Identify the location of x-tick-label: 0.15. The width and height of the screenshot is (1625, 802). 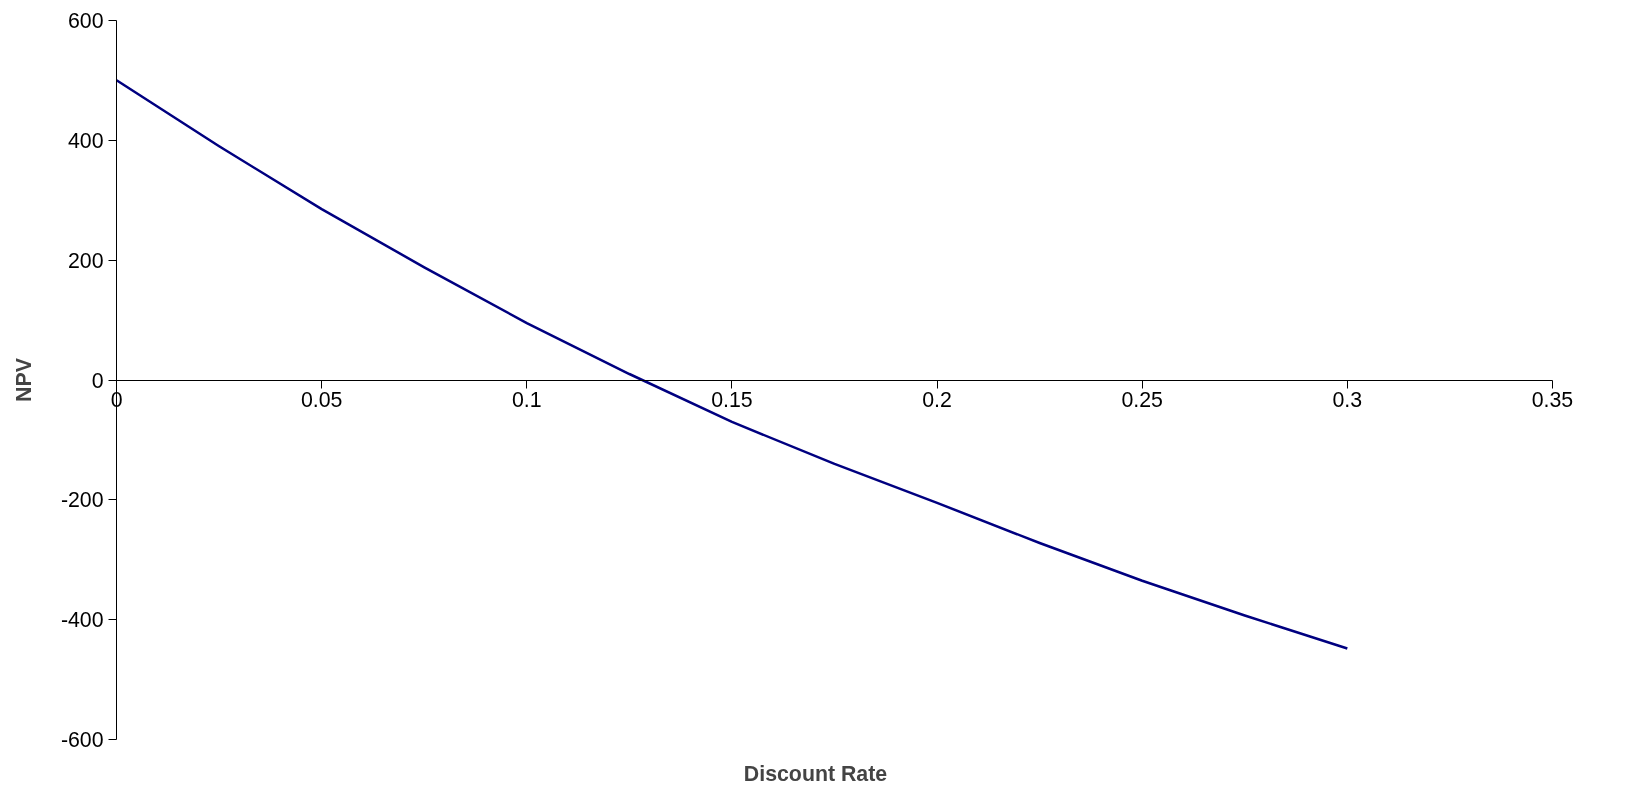
(732, 400).